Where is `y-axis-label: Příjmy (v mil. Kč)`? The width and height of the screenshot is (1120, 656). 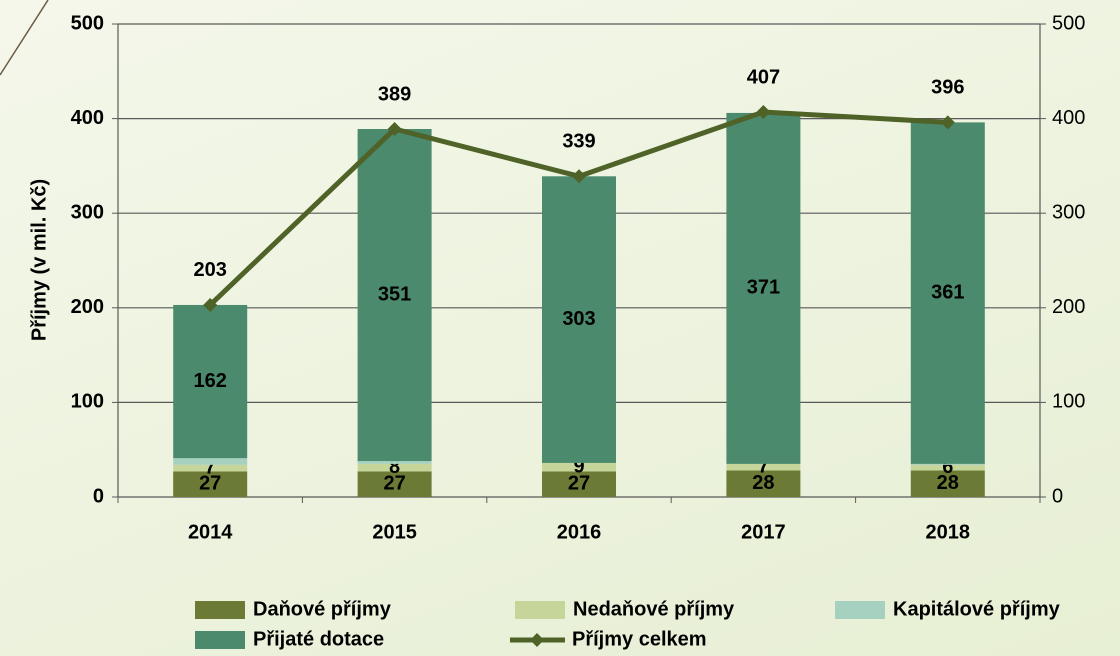 y-axis-label: Příjmy (v mil. Kč) is located at coordinates (39, 260).